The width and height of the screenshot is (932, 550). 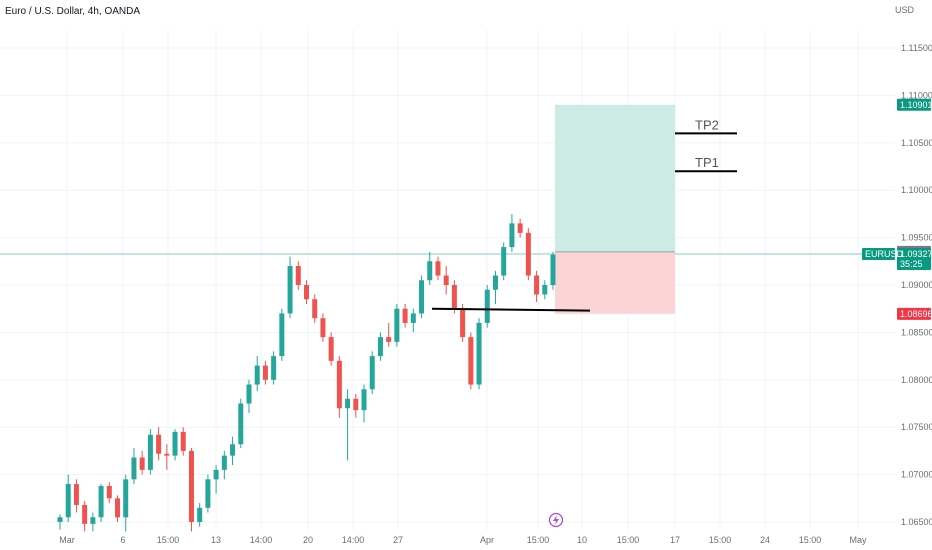 I want to click on x-tick-label: May, so click(x=858, y=540).